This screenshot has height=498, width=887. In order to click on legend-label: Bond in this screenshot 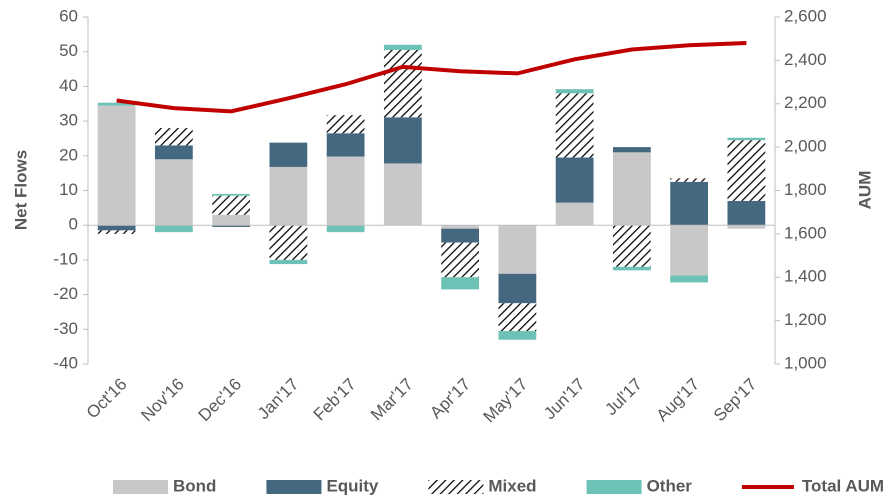, I will do `click(194, 485)`.